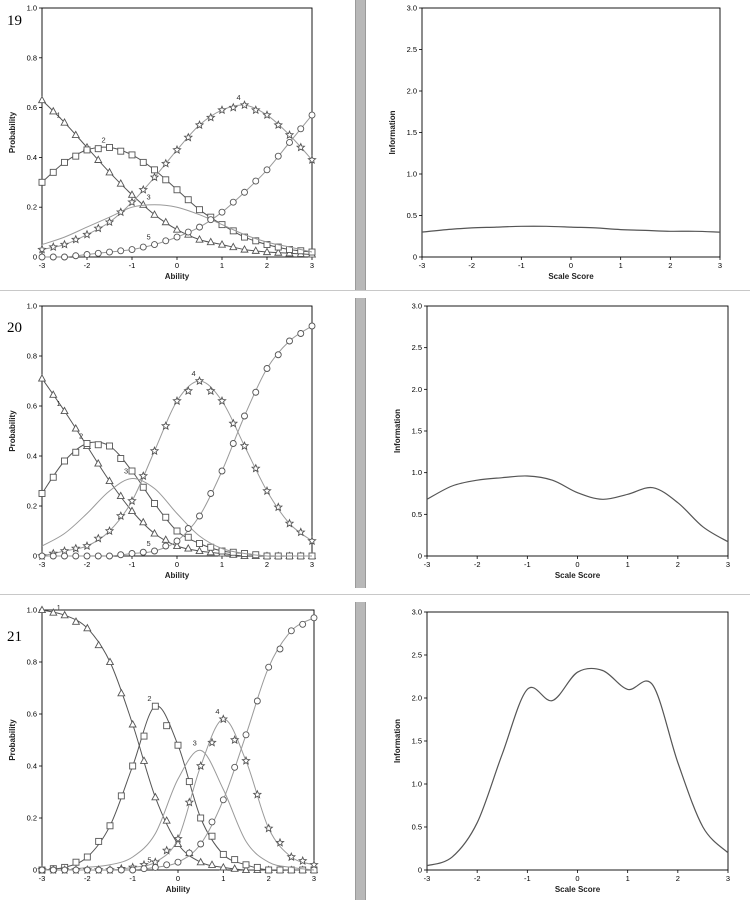  I want to click on series-4: 4, so click(177, 465).